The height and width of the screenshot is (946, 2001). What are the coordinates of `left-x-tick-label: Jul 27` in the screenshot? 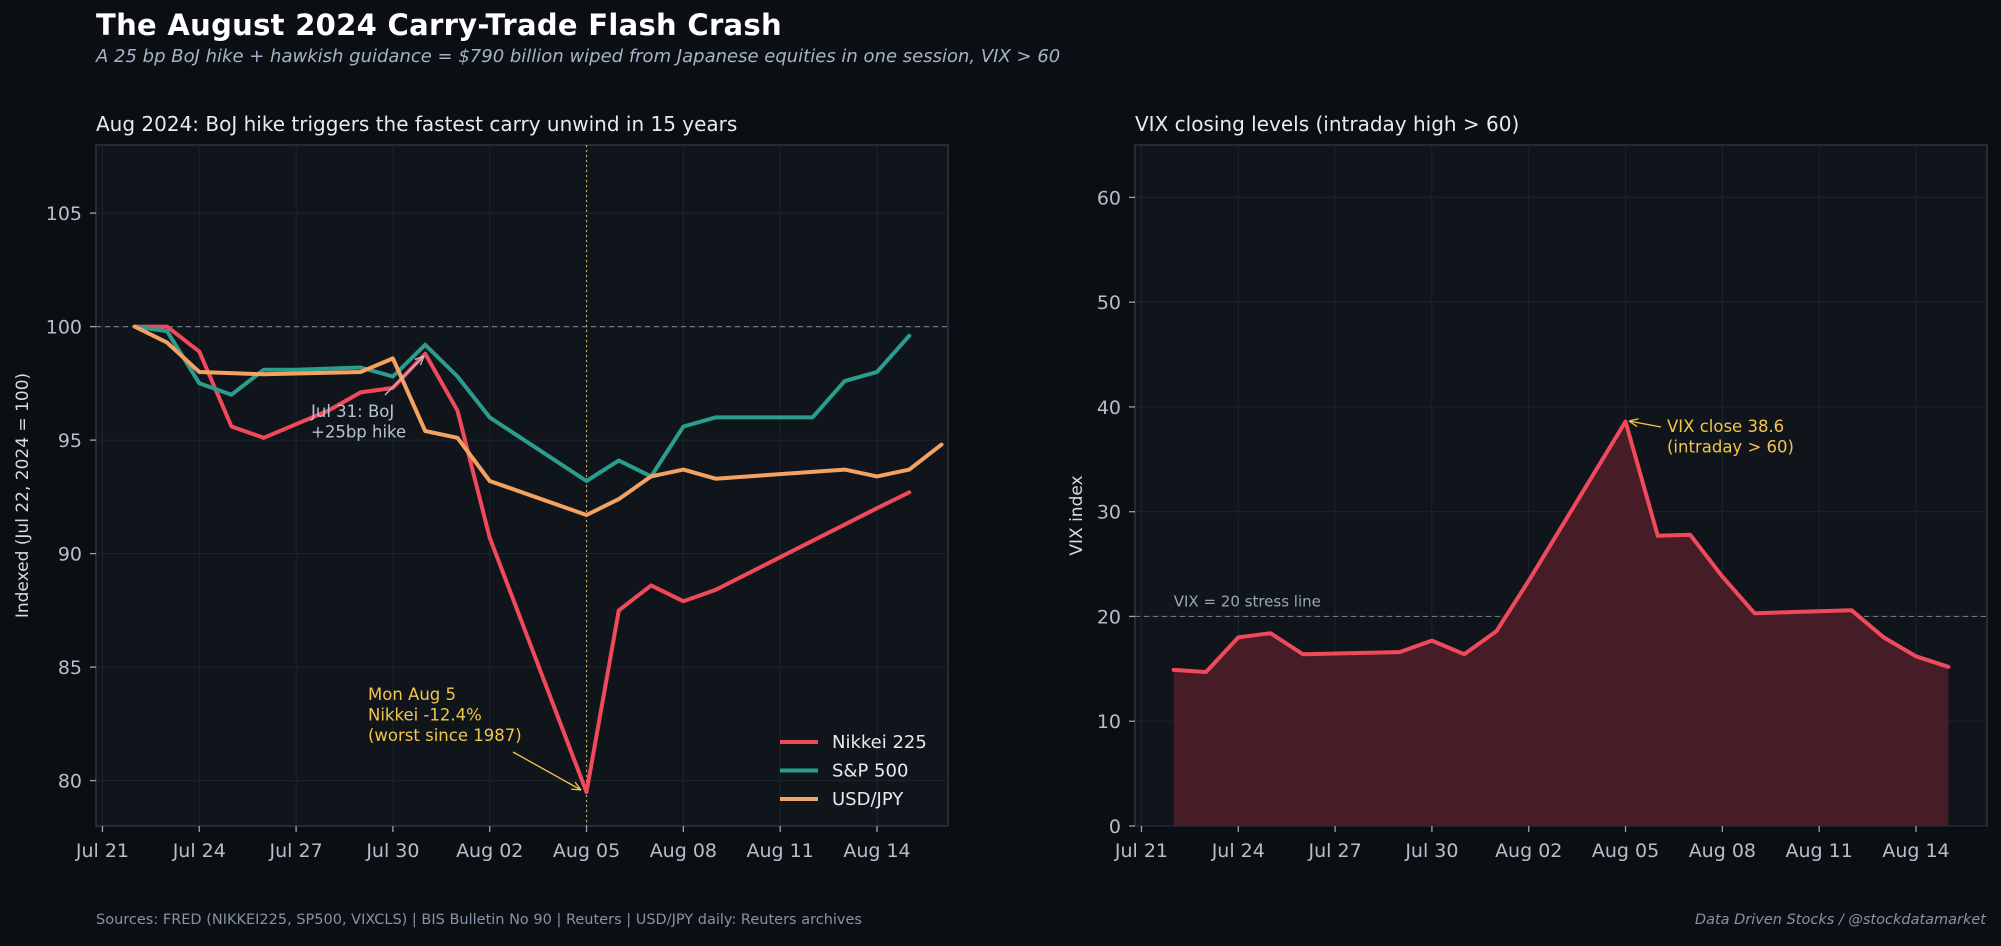 It's located at (296, 851).